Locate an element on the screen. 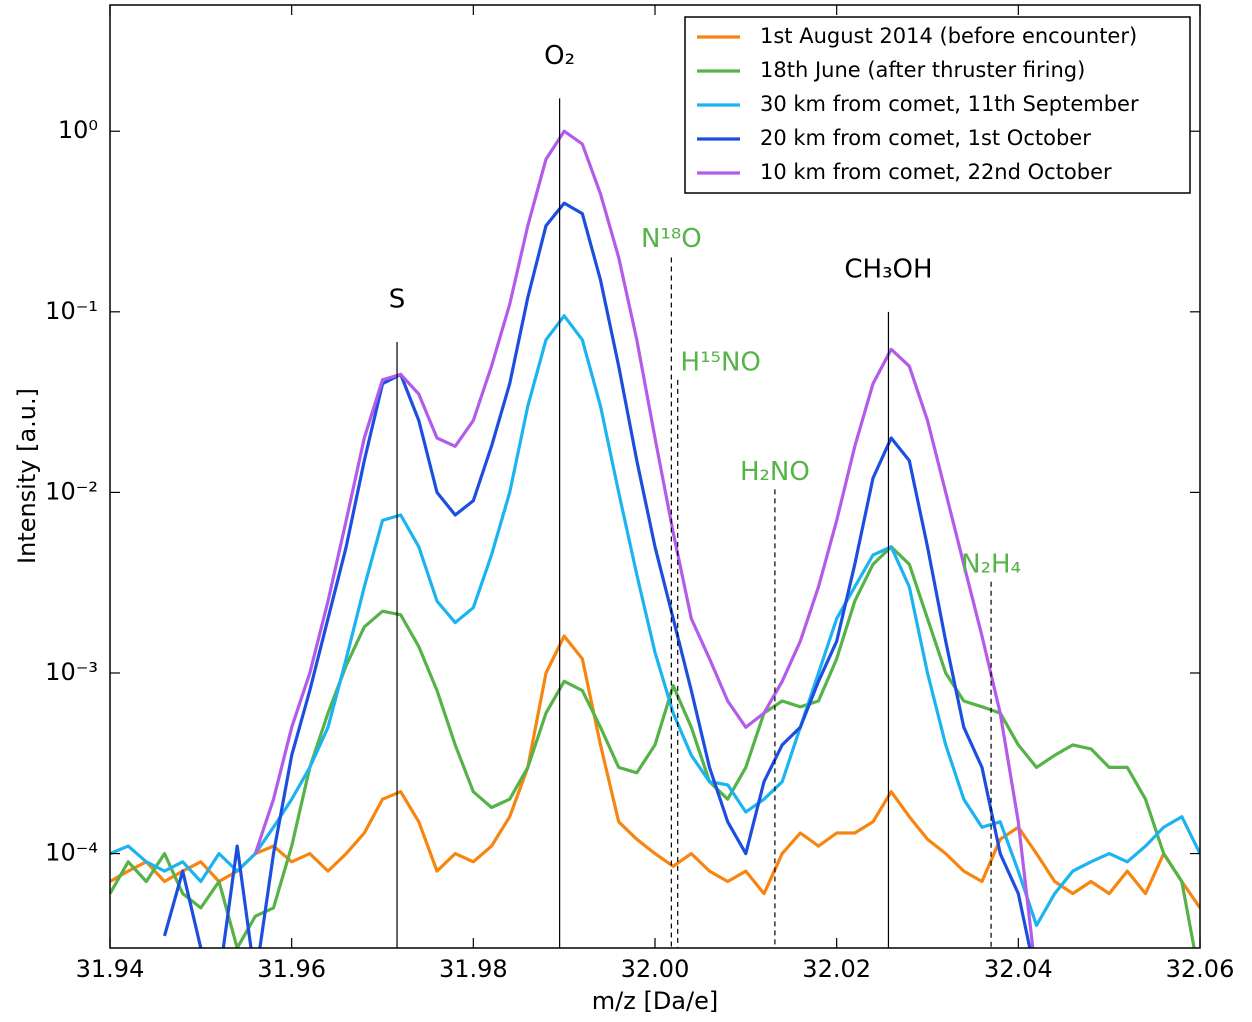  x-tick-label: 31.94 is located at coordinates (110, 969).